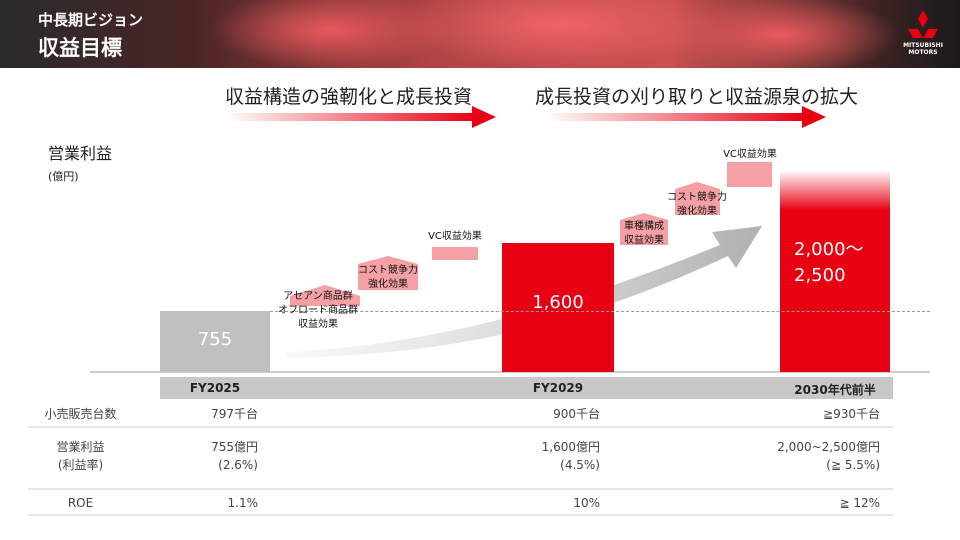 This screenshot has width=960, height=540. I want to click on category-label: FY2029, so click(558, 388).